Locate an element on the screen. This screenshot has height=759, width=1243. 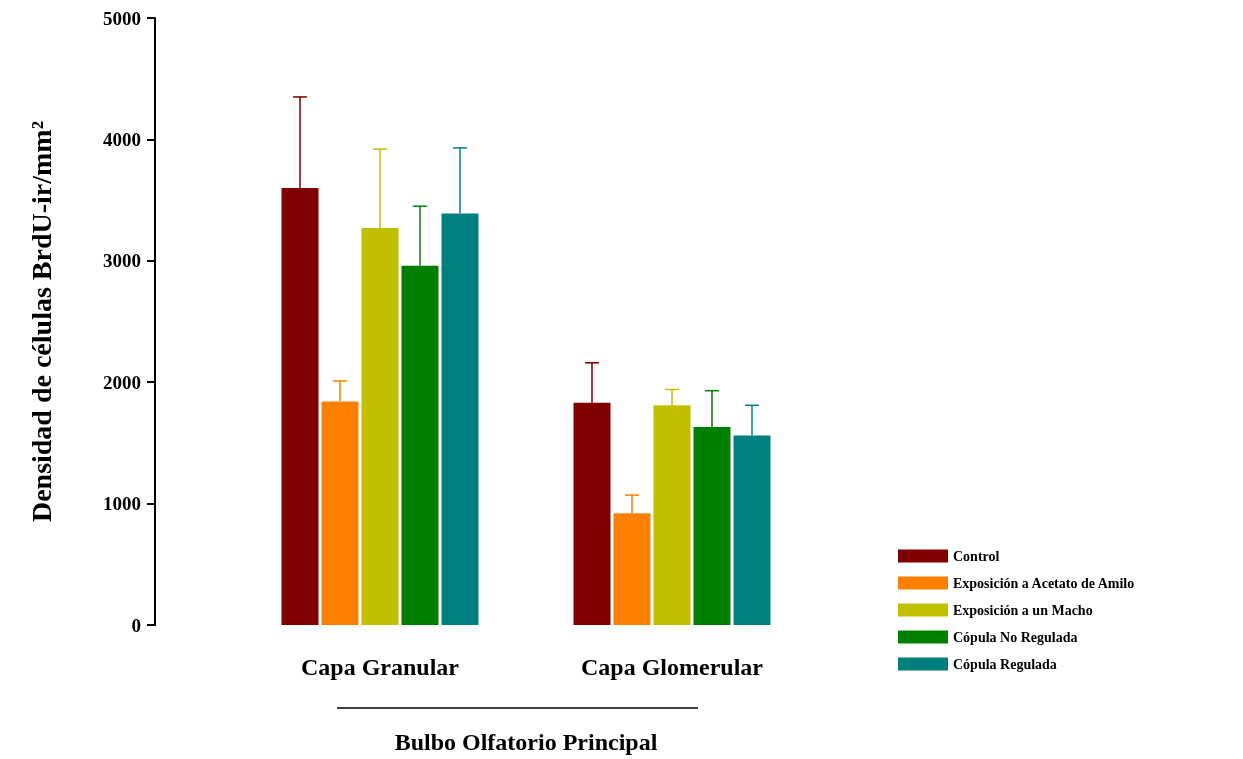
y-tick-label: 5000 is located at coordinates (122, 18).